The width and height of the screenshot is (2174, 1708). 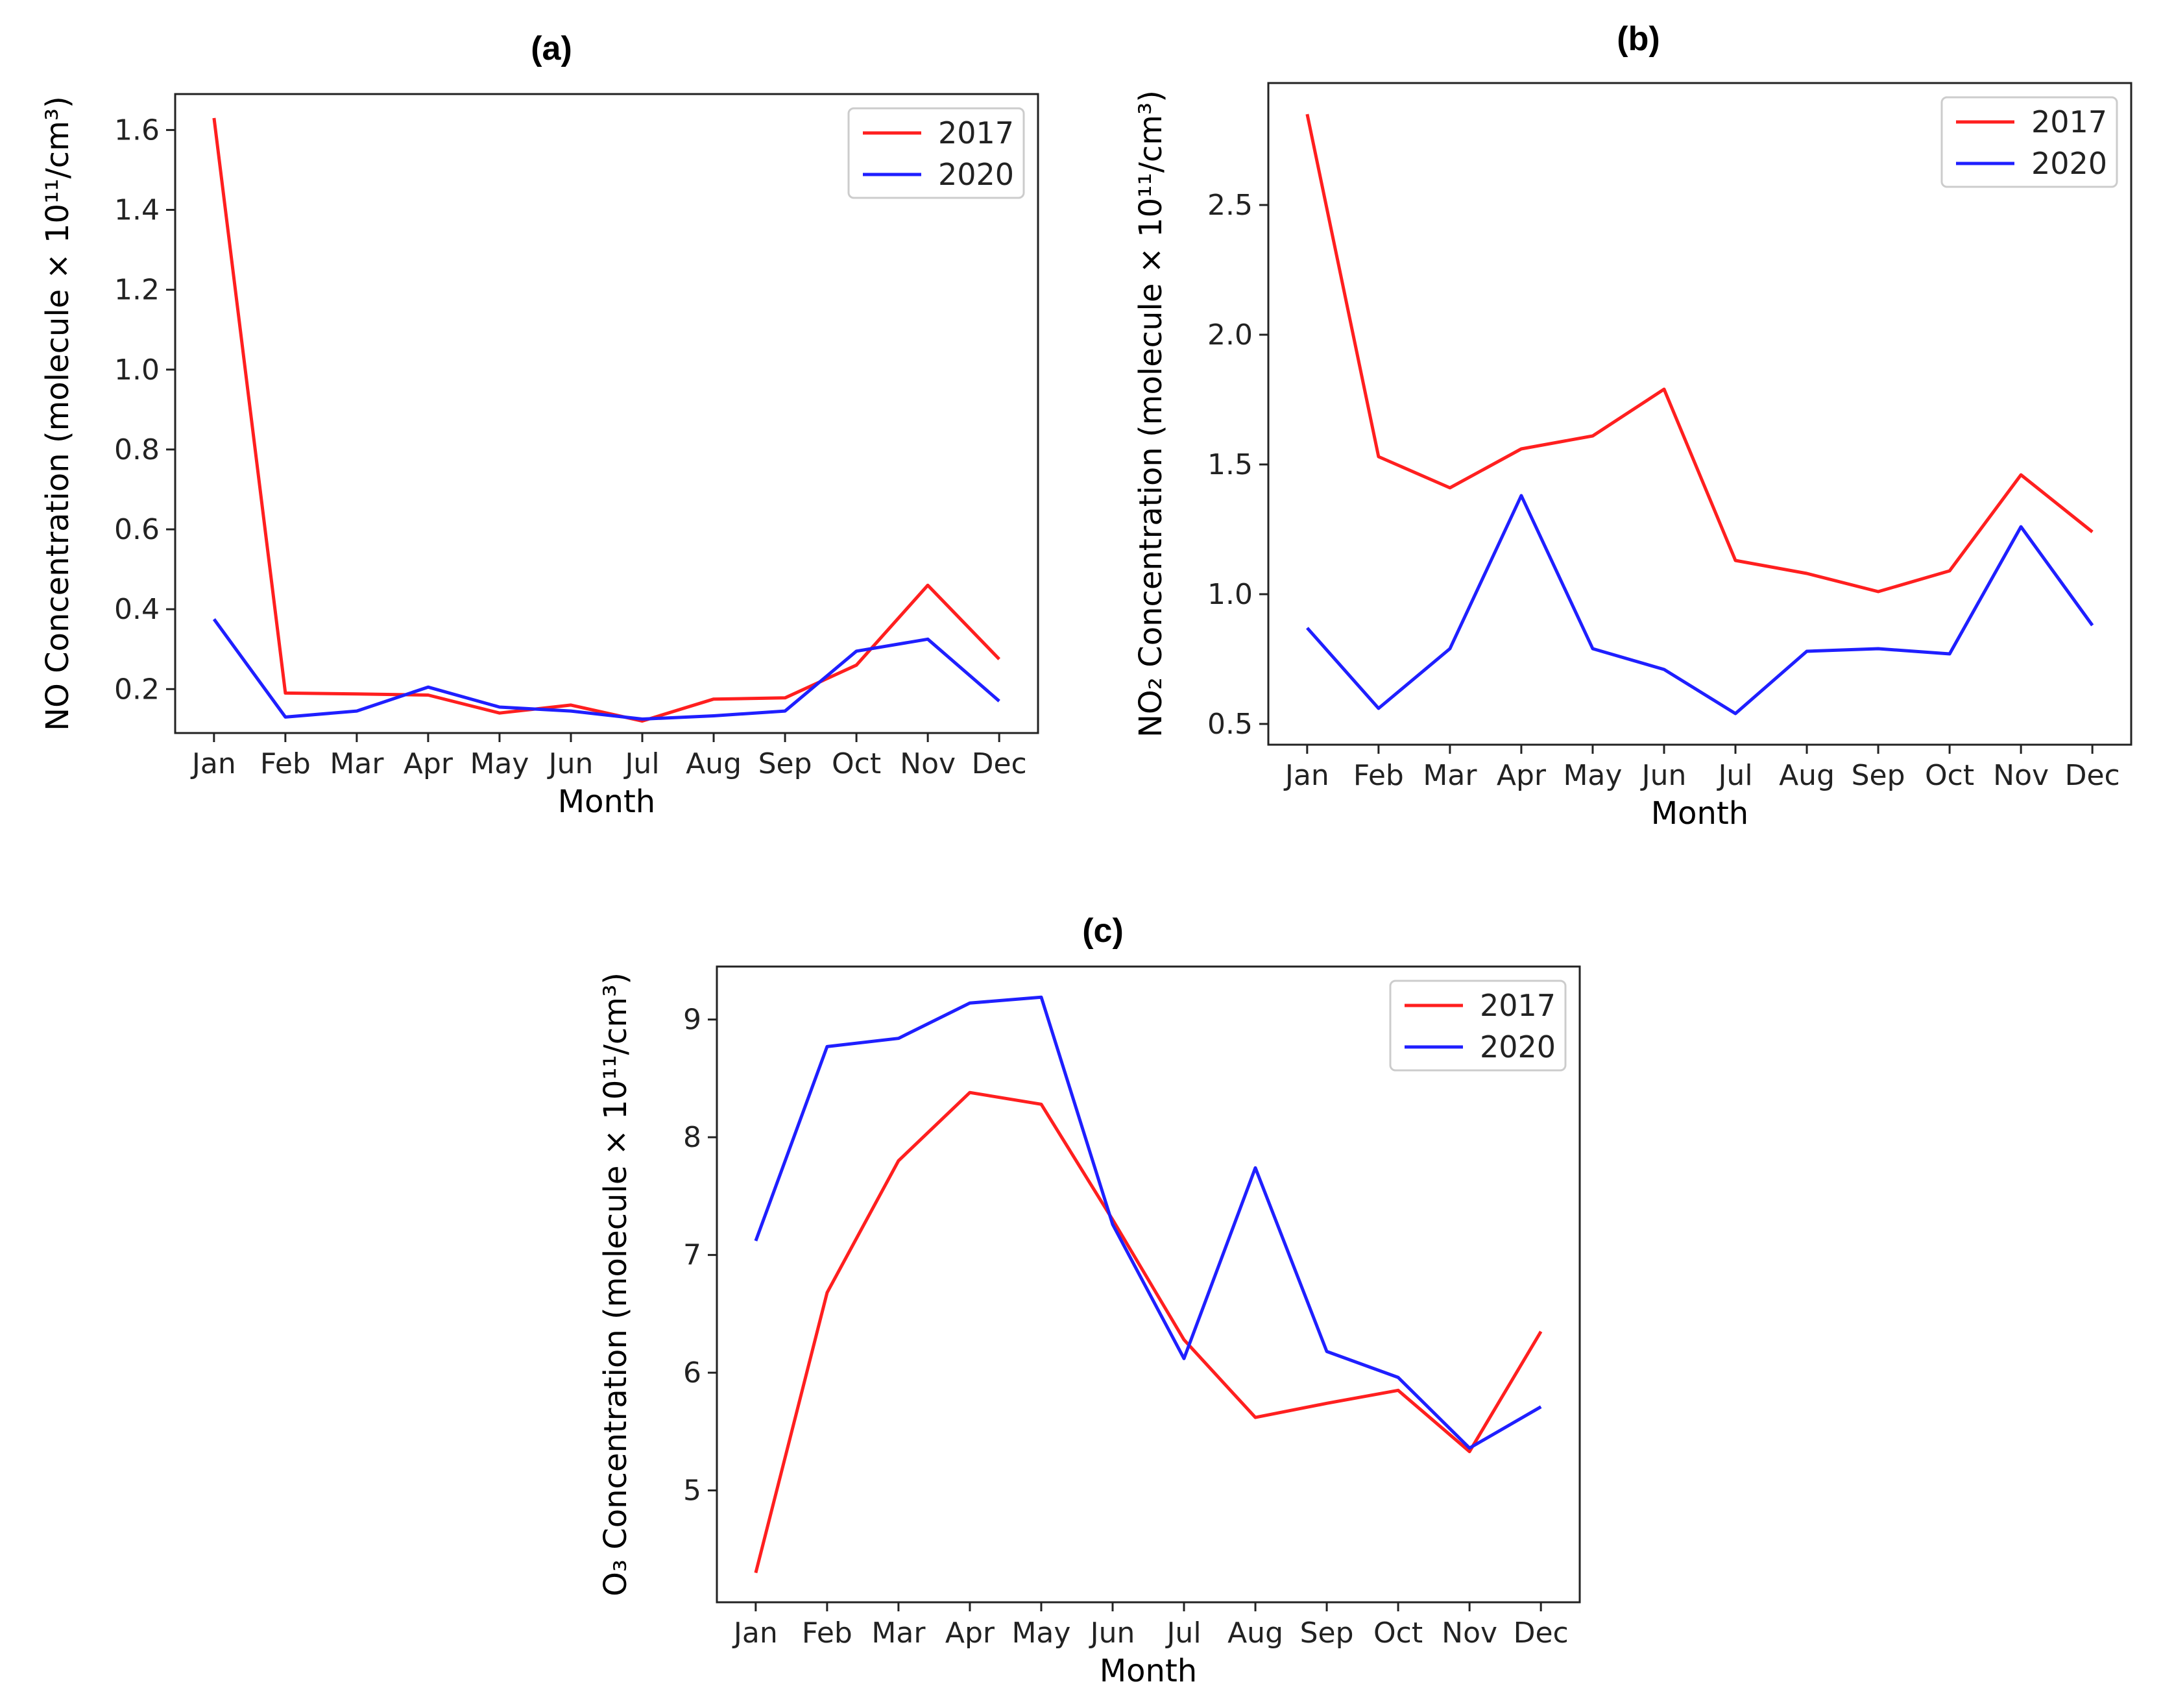 What do you see at coordinates (1230, 206) in the screenshot?
I see `y-tick-label: 2.5` at bounding box center [1230, 206].